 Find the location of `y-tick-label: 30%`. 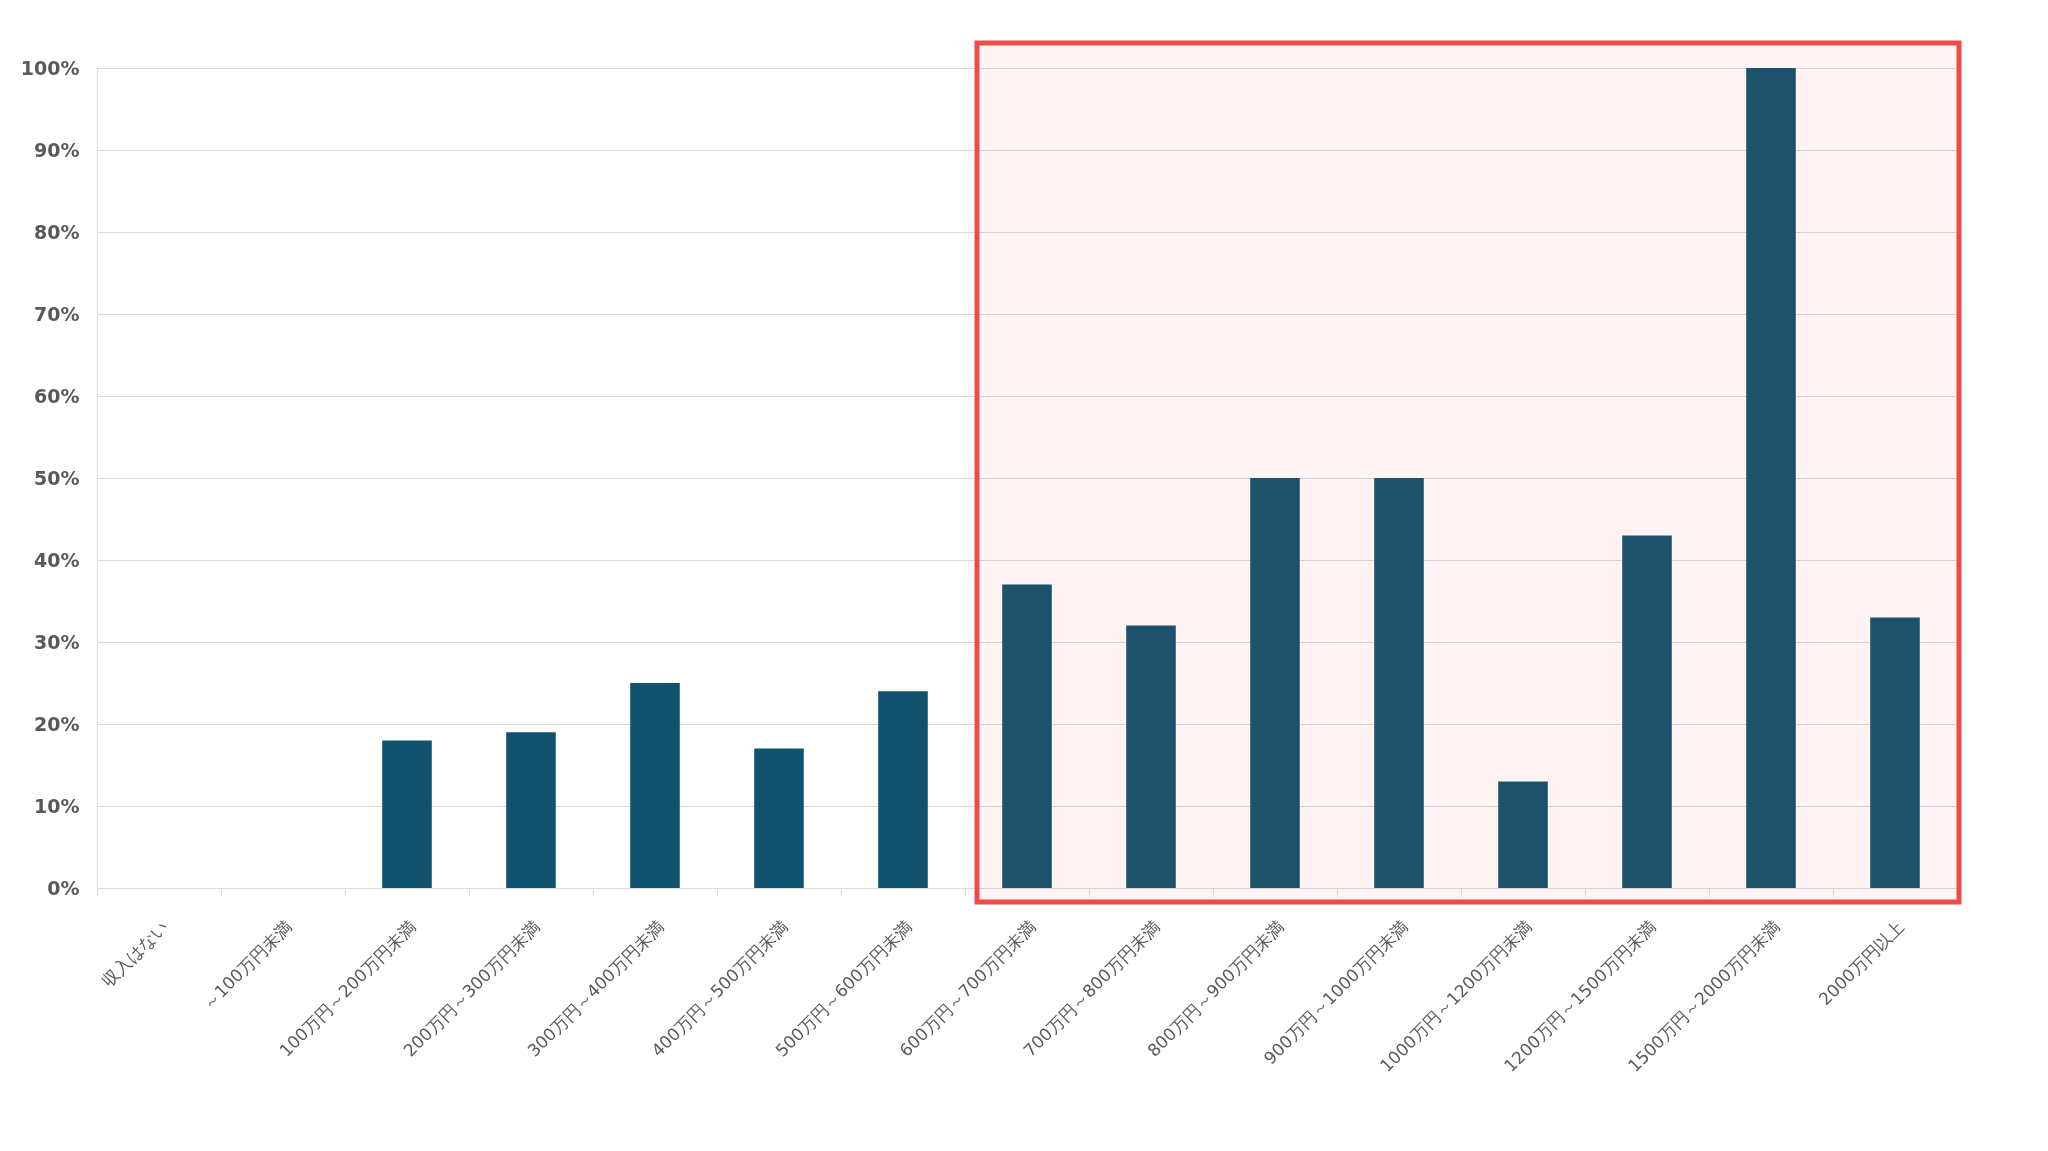

y-tick-label: 30% is located at coordinates (57, 641).